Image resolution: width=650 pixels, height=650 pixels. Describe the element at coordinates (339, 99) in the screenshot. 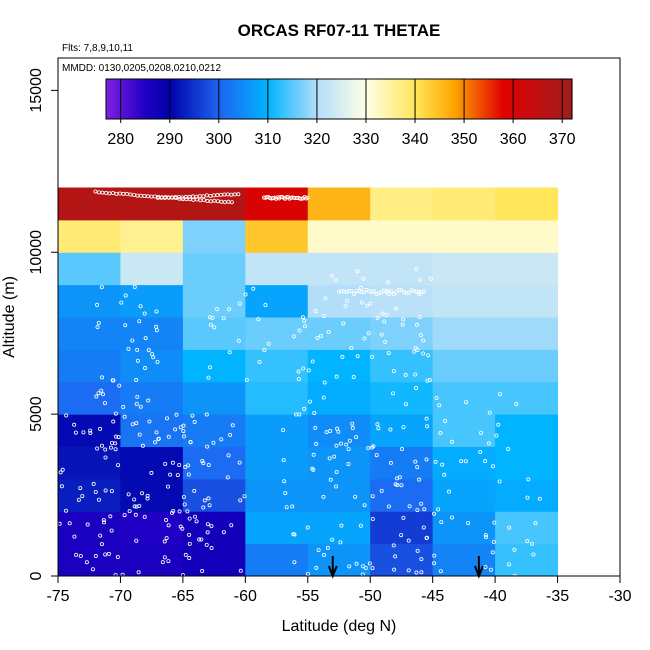

I see `colorbar-frame` at that location.